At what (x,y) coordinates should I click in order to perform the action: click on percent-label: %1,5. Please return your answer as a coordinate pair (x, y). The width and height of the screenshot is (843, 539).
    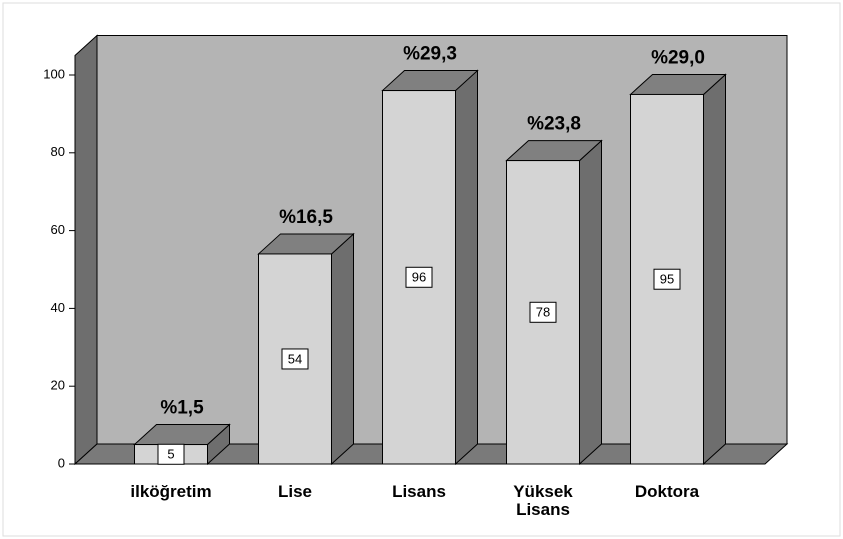
    Looking at the image, I should click on (182, 408).